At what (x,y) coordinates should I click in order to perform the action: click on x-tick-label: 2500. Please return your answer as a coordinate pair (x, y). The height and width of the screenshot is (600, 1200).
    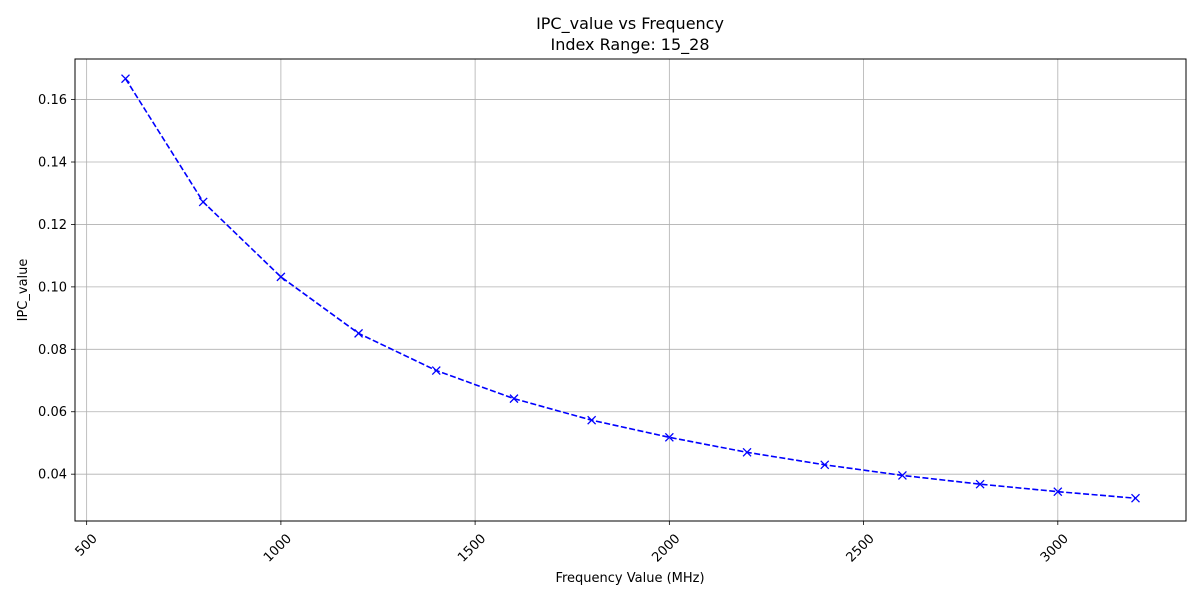
    Looking at the image, I should click on (861, 548).